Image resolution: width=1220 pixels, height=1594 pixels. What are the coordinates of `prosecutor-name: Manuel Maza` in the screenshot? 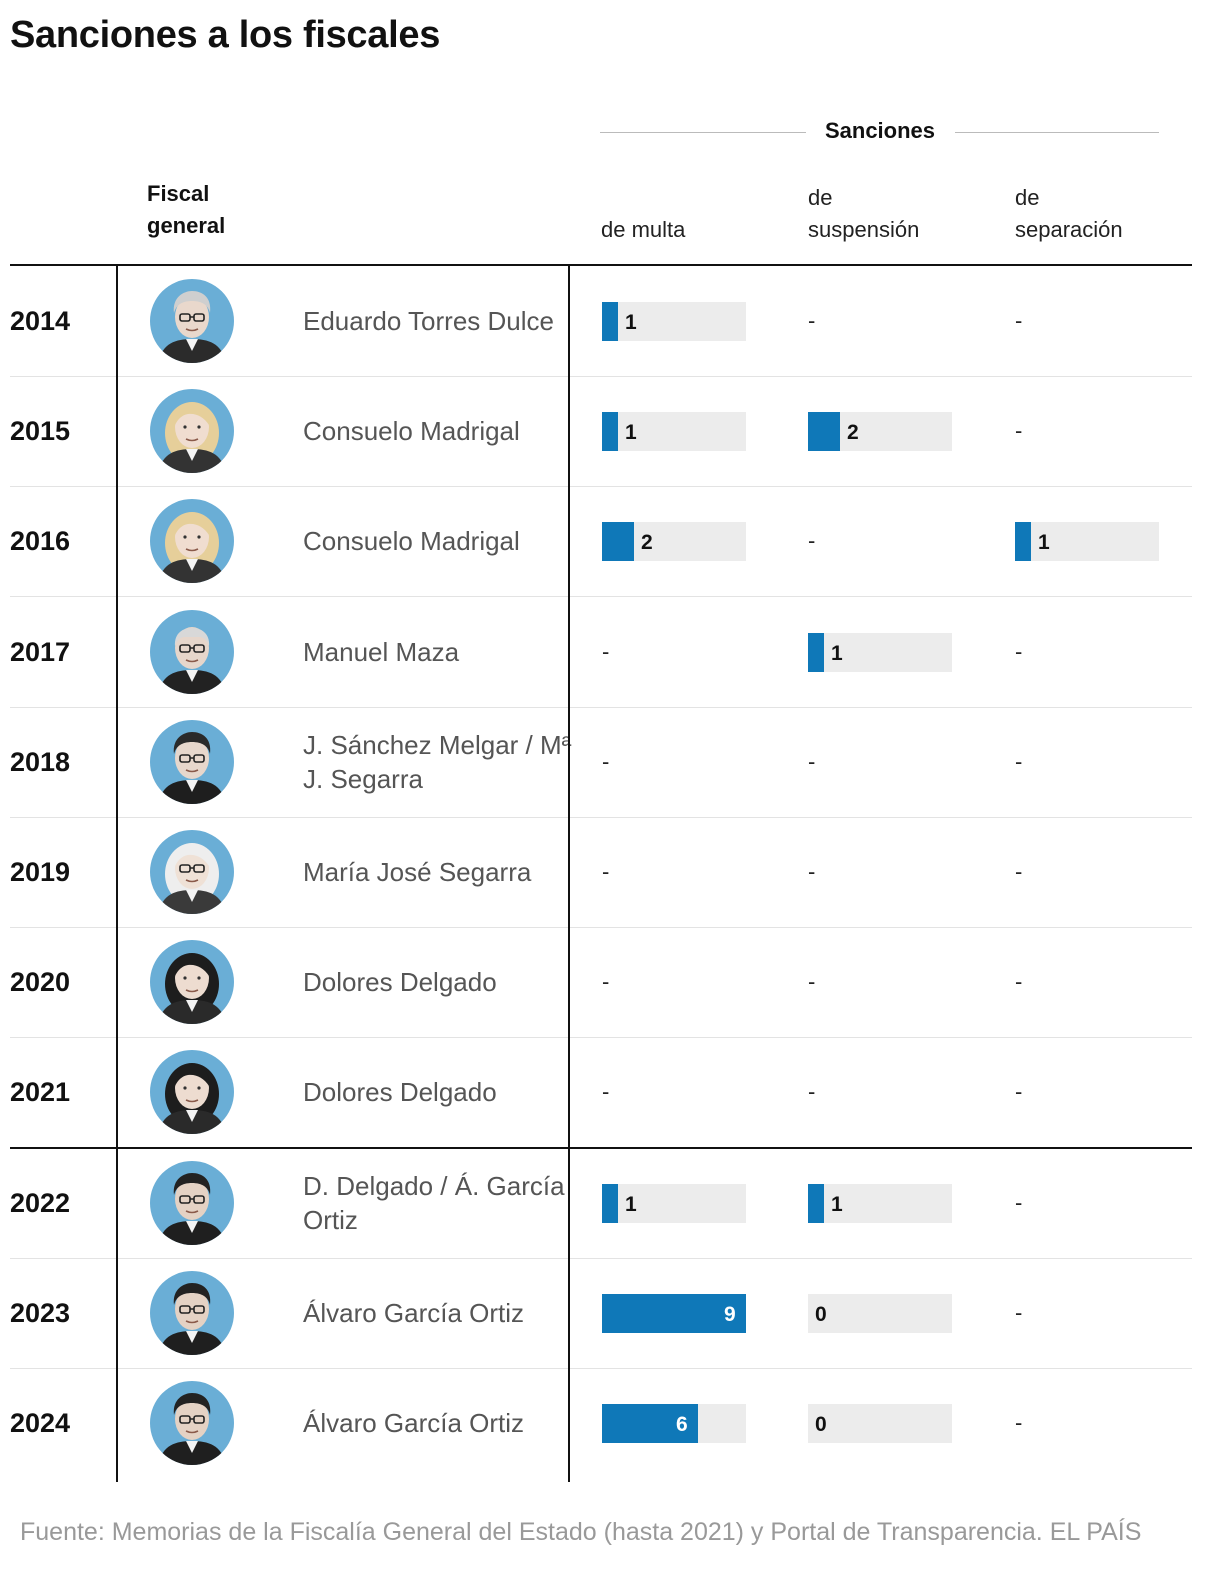 It's located at (381, 651).